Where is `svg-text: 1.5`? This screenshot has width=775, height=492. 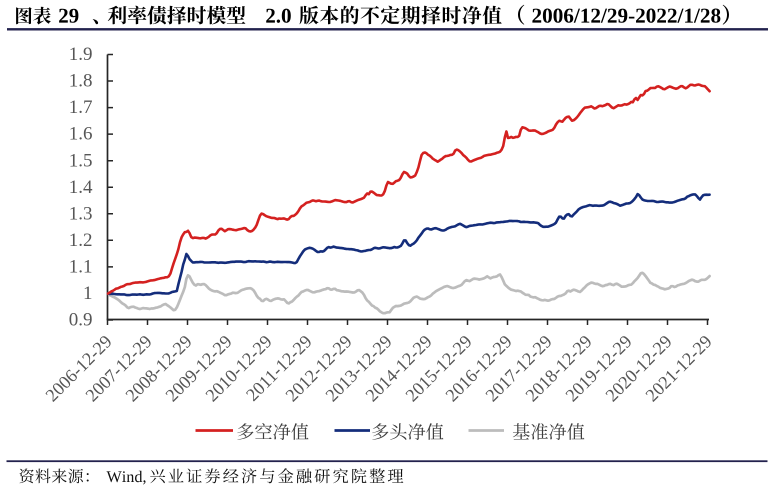 svg-text: 1.5 is located at coordinates (81, 160).